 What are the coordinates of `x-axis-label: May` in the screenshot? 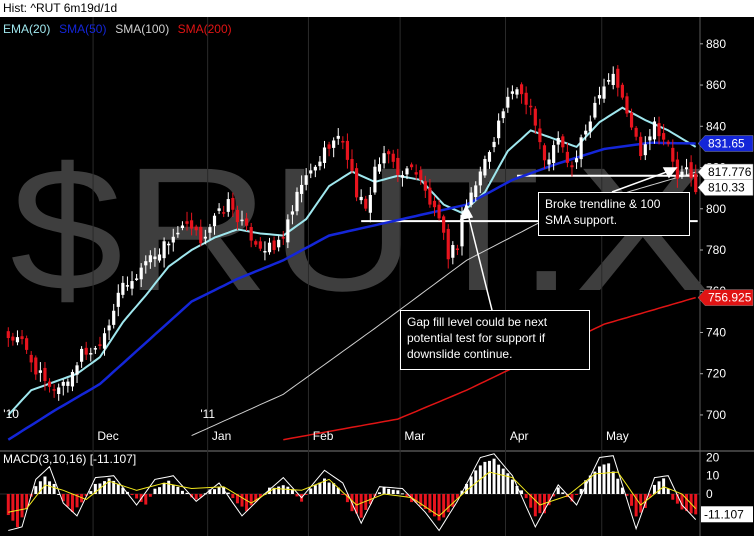 It's located at (617, 436).